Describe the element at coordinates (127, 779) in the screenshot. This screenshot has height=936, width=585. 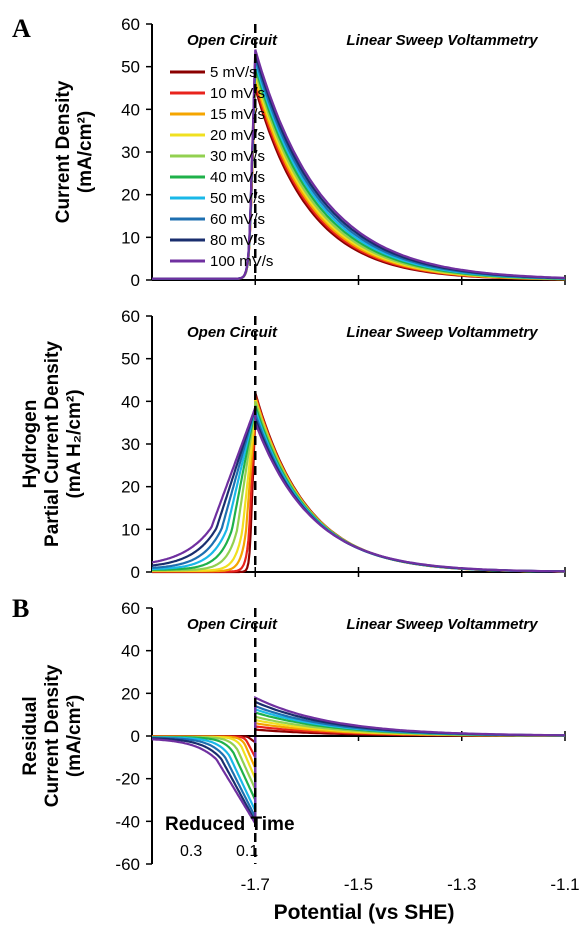
I see `y-tick-label: -20` at that location.